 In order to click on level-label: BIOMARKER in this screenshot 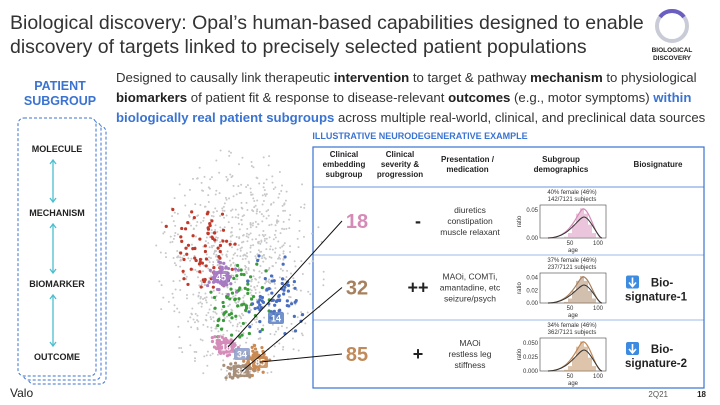, I will do `click(57, 284)`.